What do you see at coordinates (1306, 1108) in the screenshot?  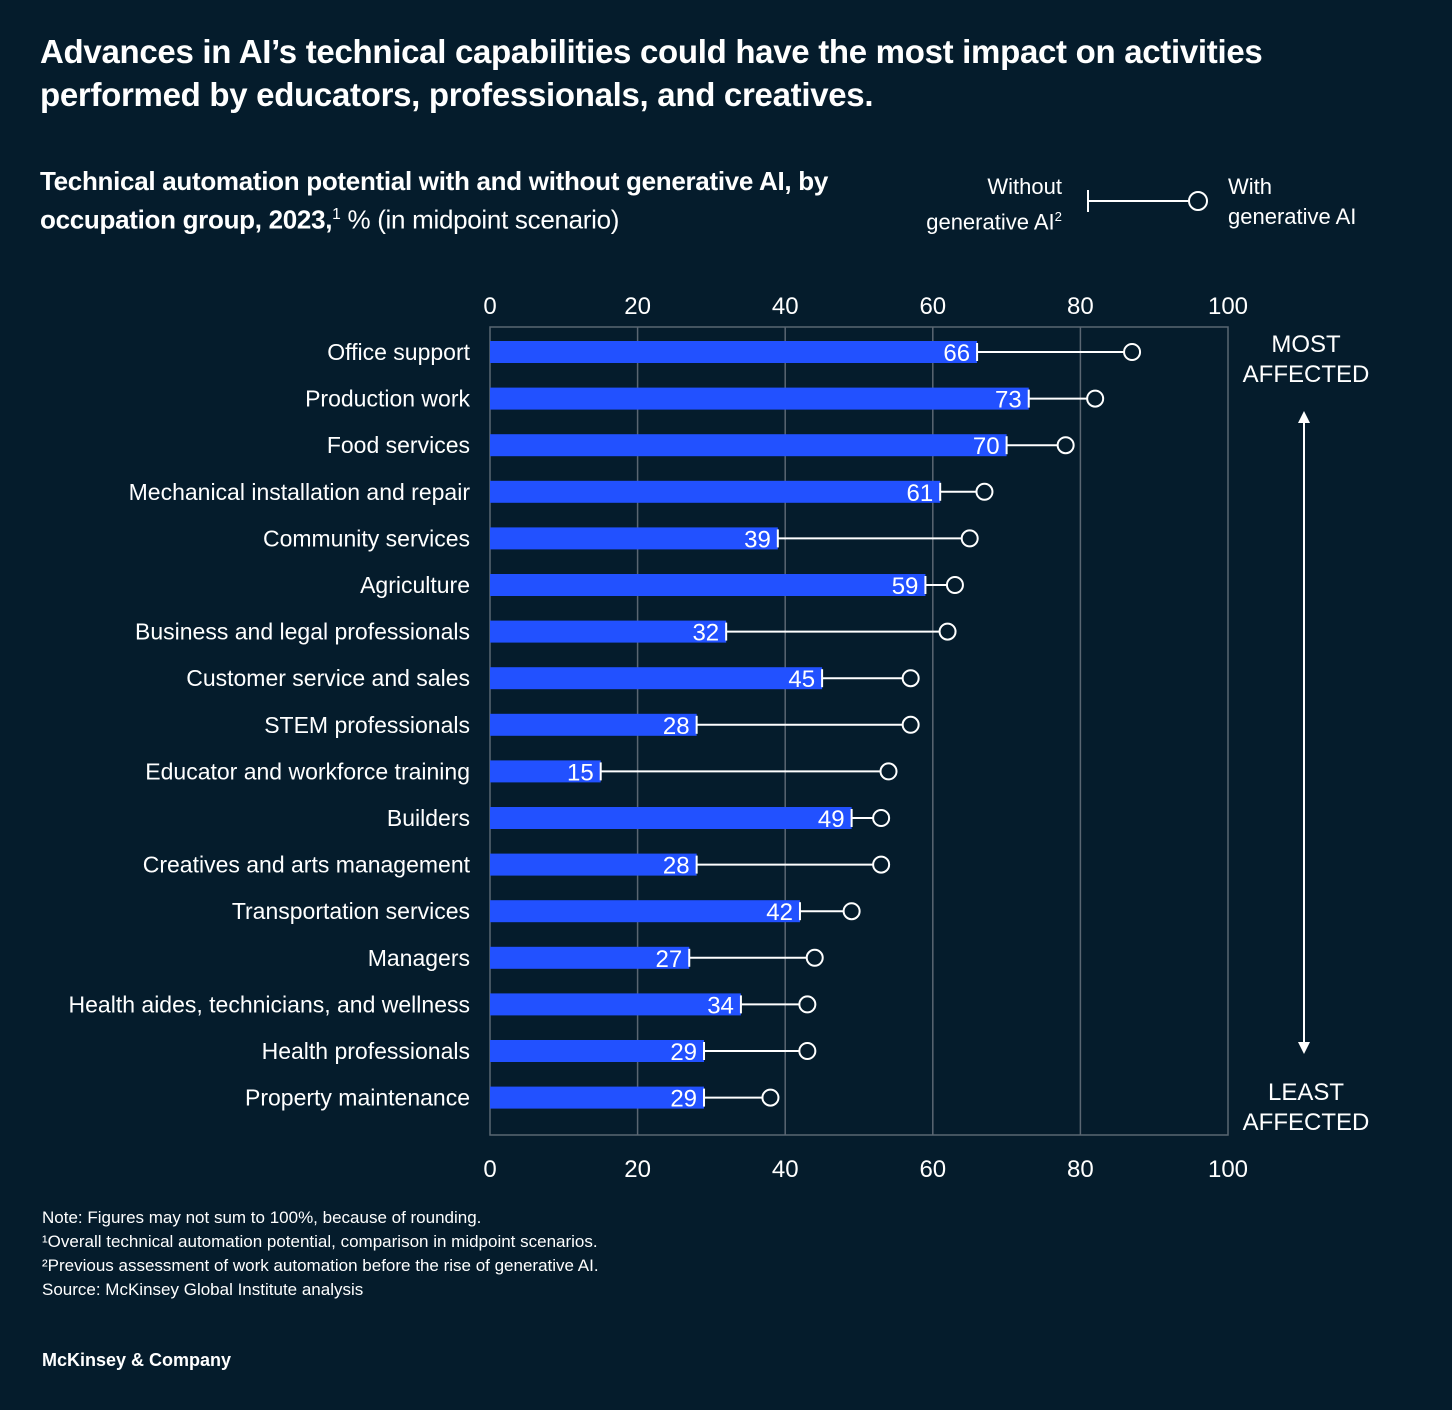 I see `least-affected-label: LEAST AFFECTED` at bounding box center [1306, 1108].